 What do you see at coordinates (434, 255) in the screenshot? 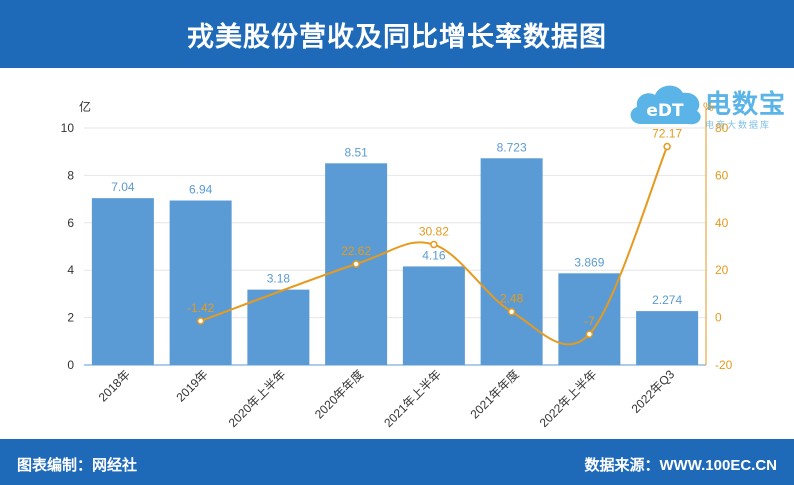
I see `revenue-bar-label: 4.16` at bounding box center [434, 255].